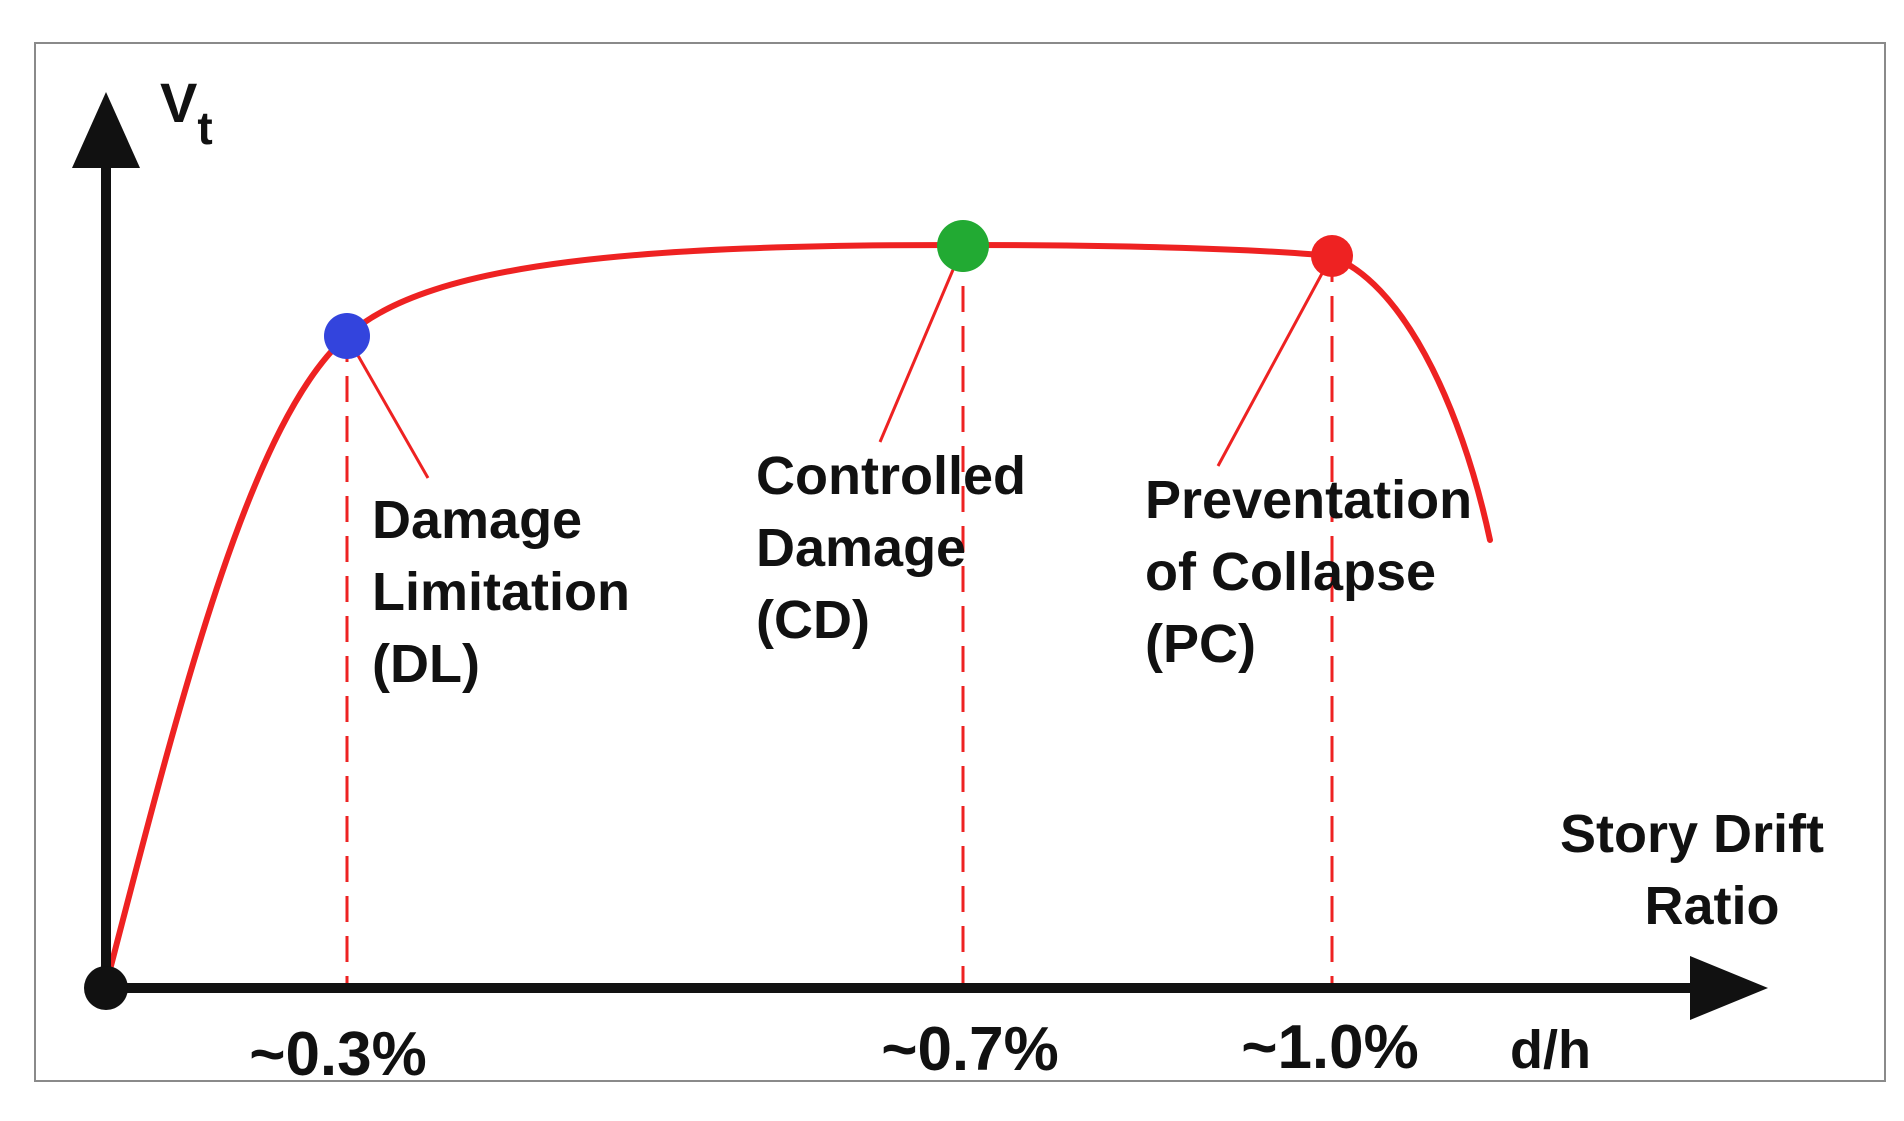 Image resolution: width=1904 pixels, height=1121 pixels. What do you see at coordinates (338, 1054) in the screenshot?
I see `dl-value-label: ~0.3%` at bounding box center [338, 1054].